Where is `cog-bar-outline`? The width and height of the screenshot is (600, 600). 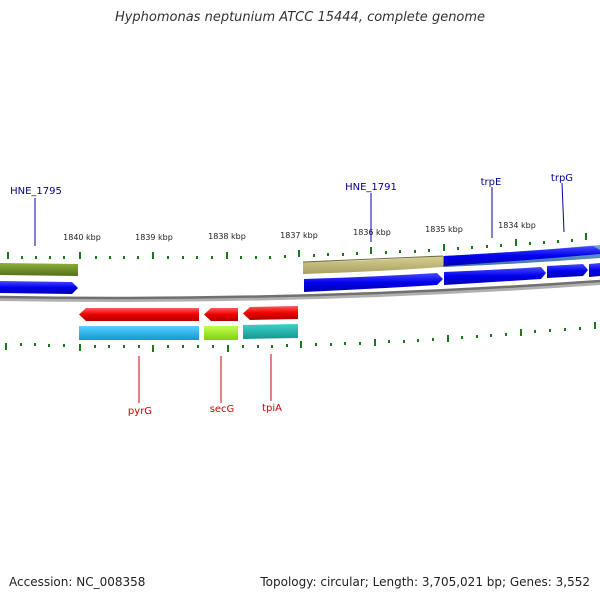 cog-bar-outline is located at coordinates (373, 259).